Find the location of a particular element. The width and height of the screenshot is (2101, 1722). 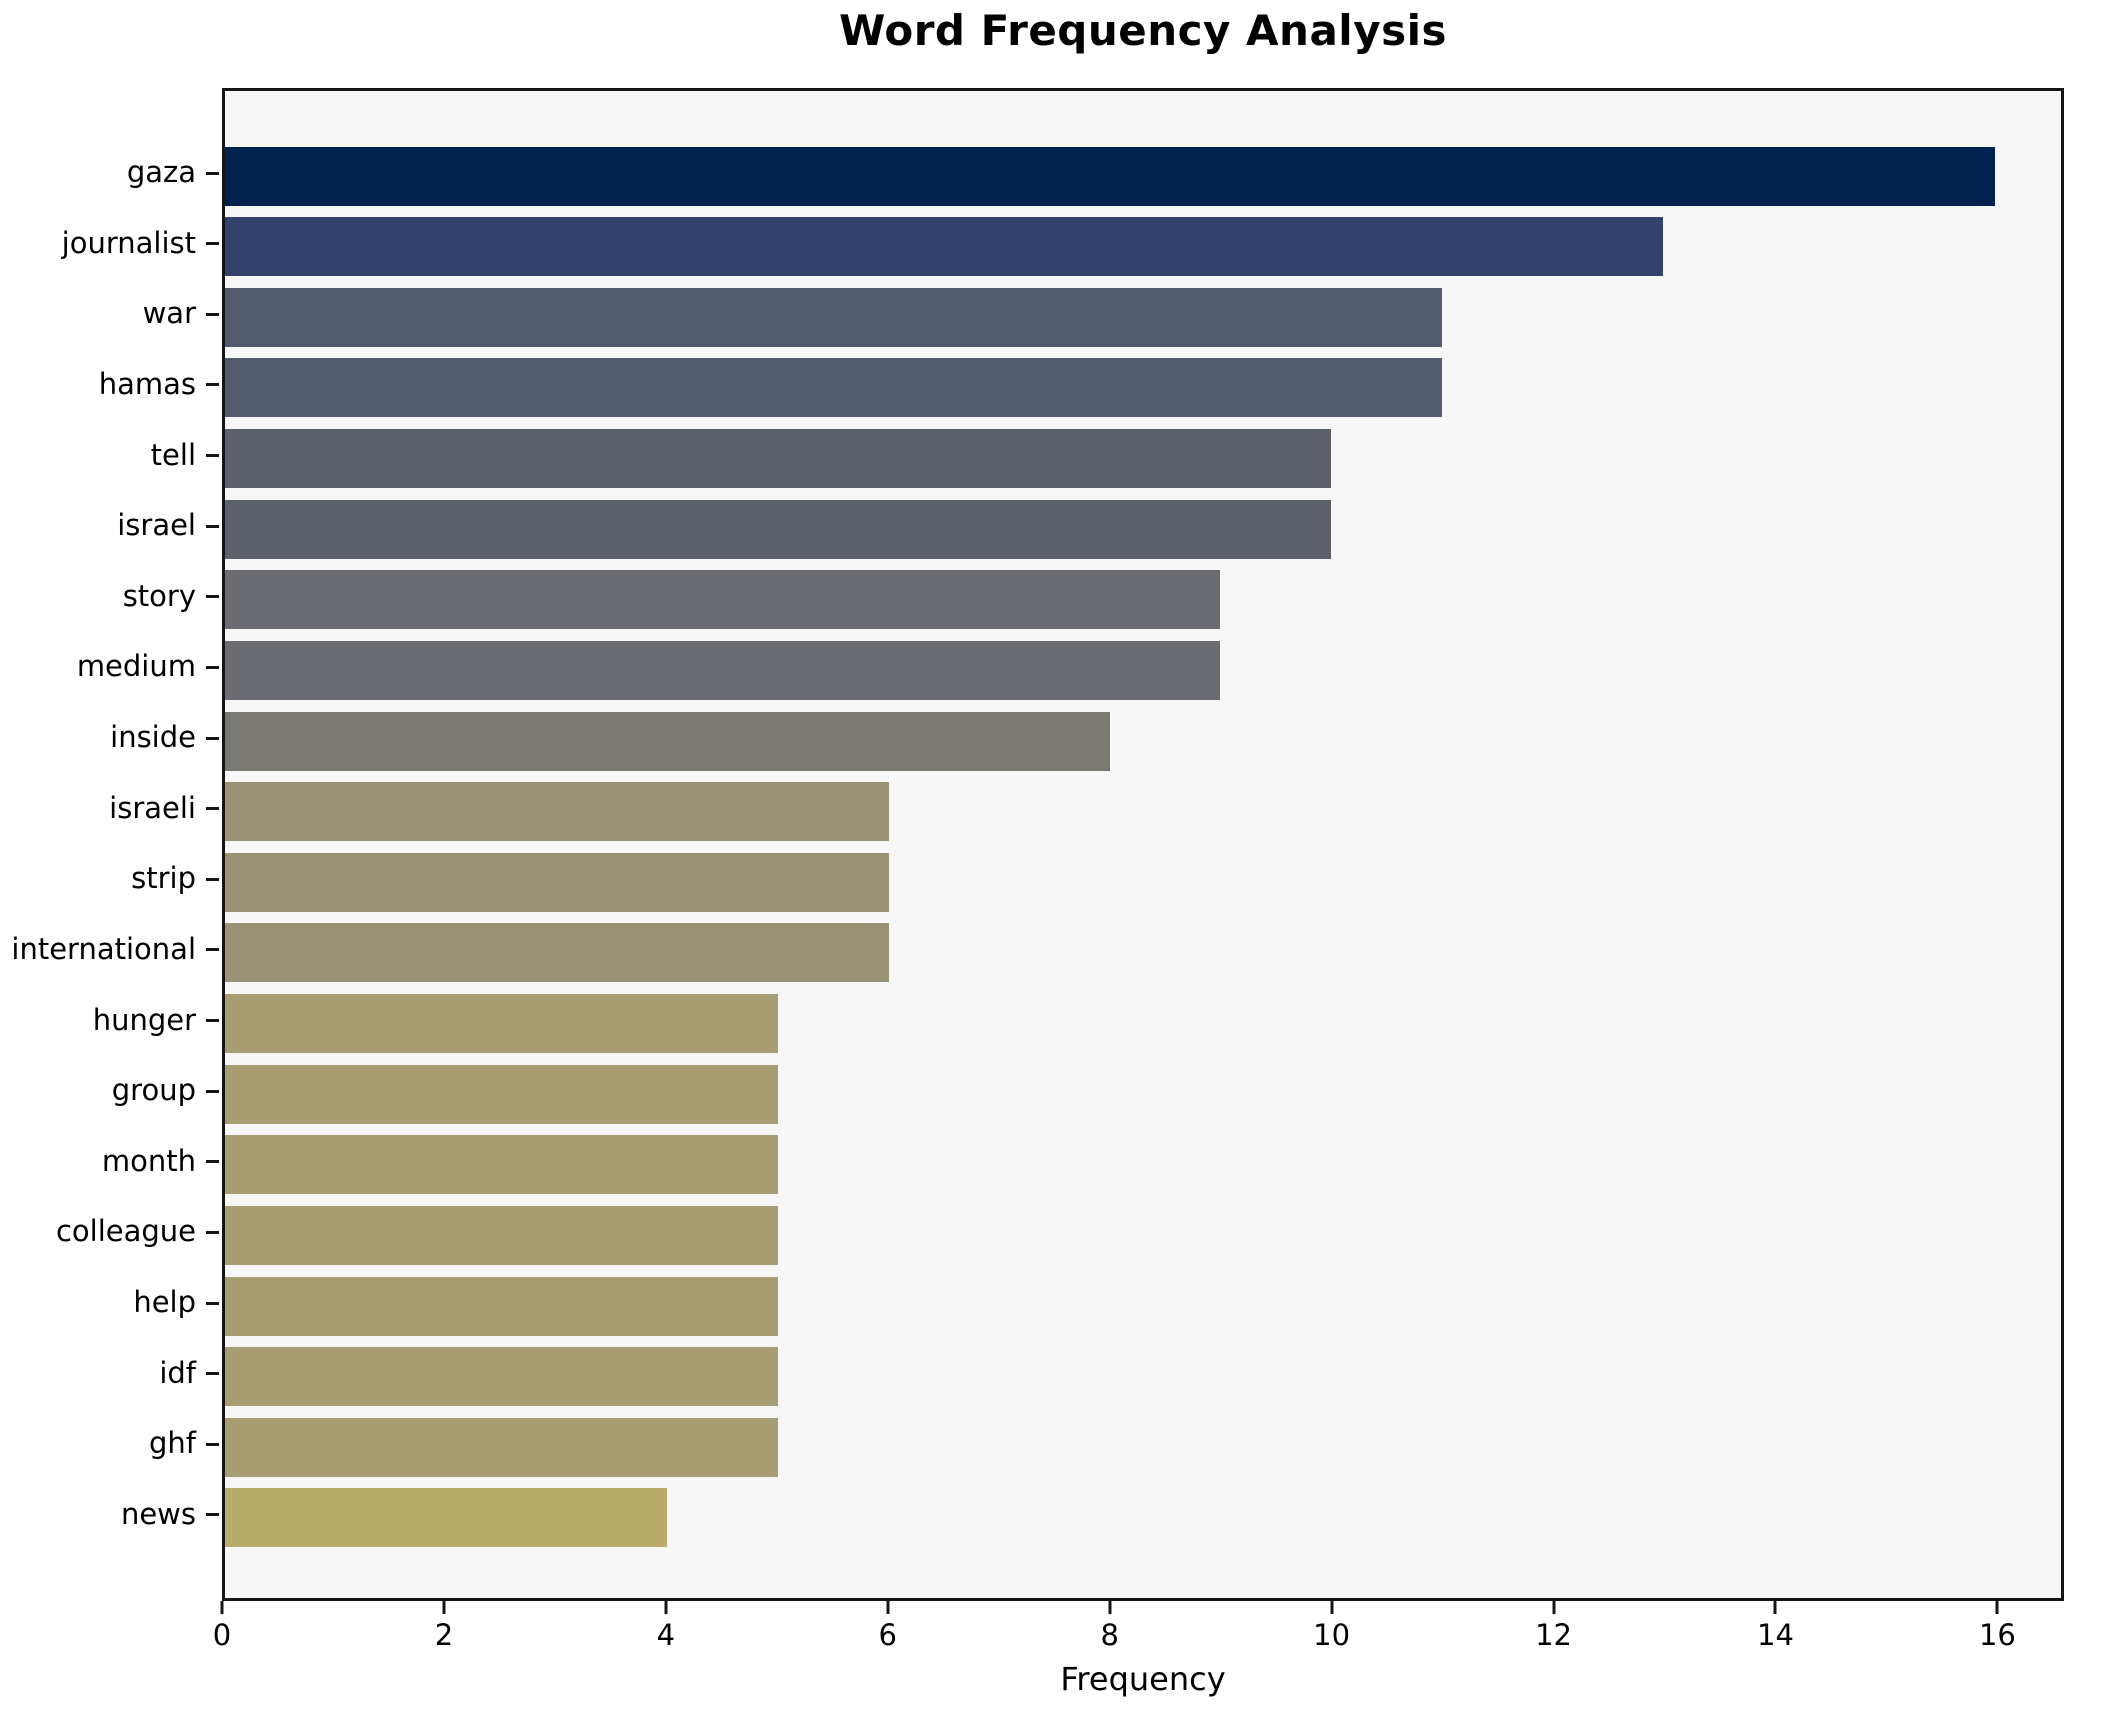

bar-journalist is located at coordinates (944, 247).